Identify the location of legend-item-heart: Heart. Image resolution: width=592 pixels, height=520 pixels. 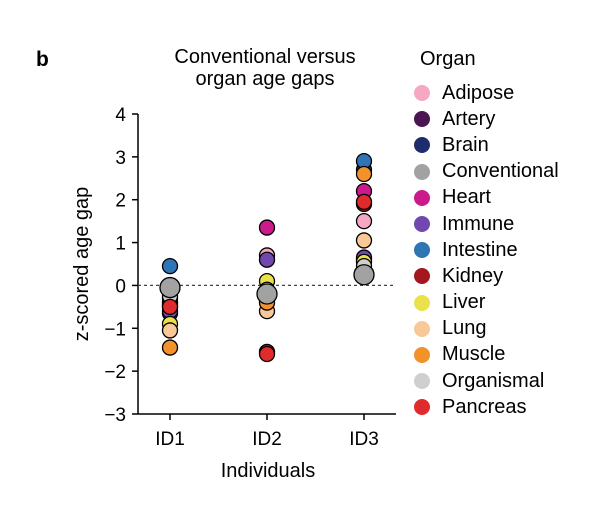
(486, 198).